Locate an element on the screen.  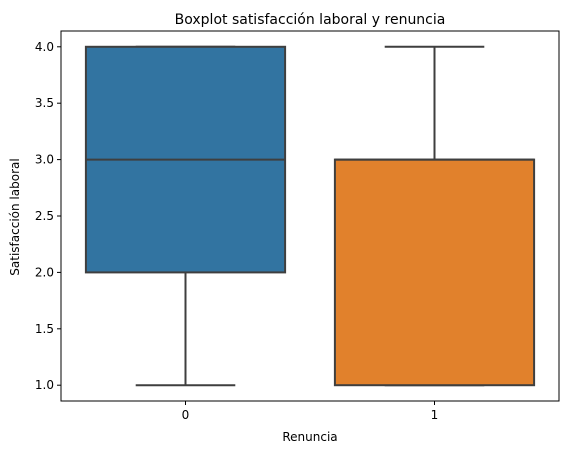
y-tick-label: 1.0 is located at coordinates (44, 385).